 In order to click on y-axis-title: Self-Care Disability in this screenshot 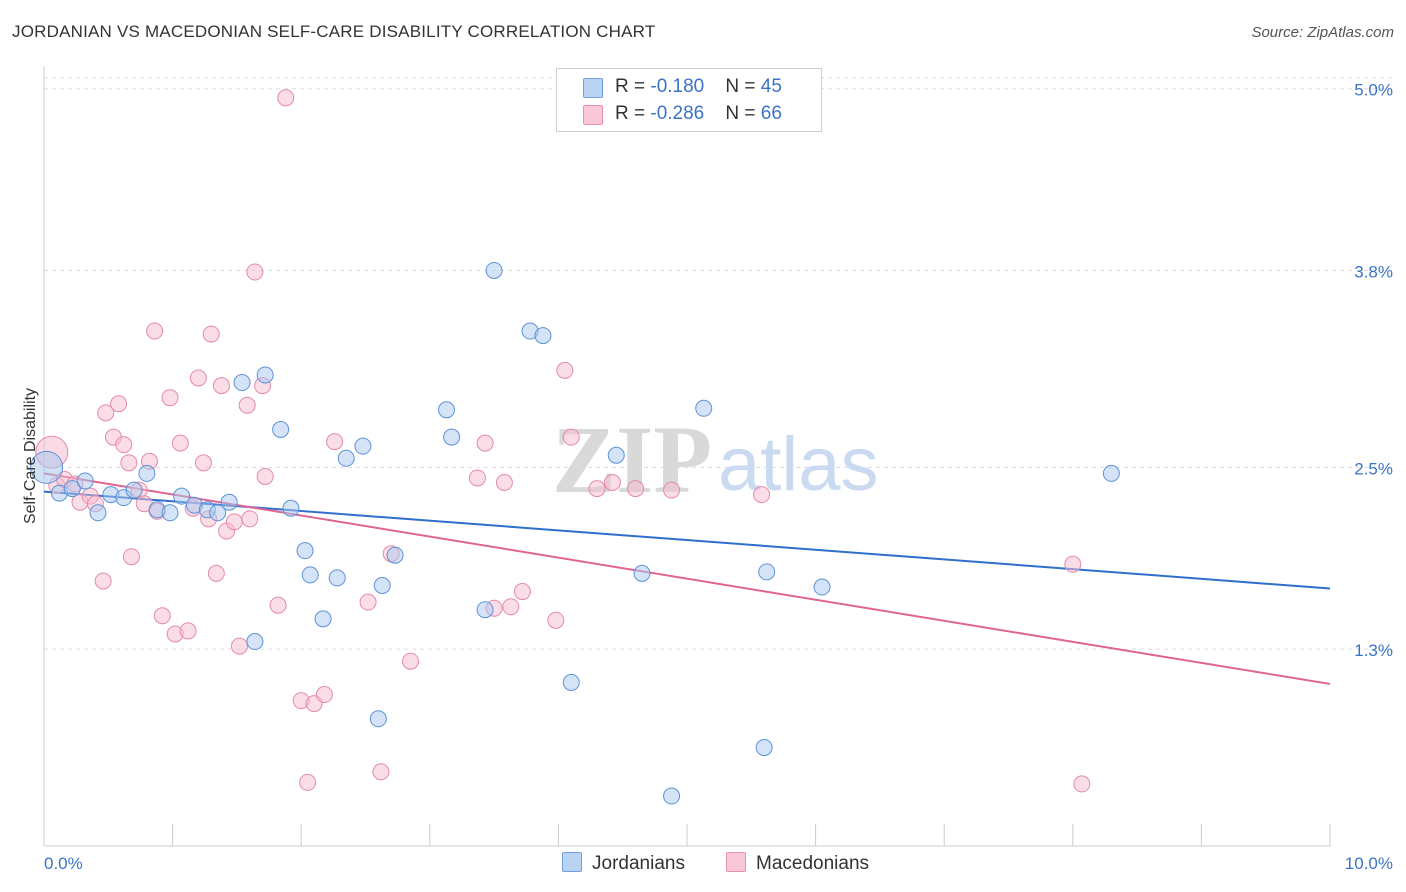, I will do `click(30, 456)`.